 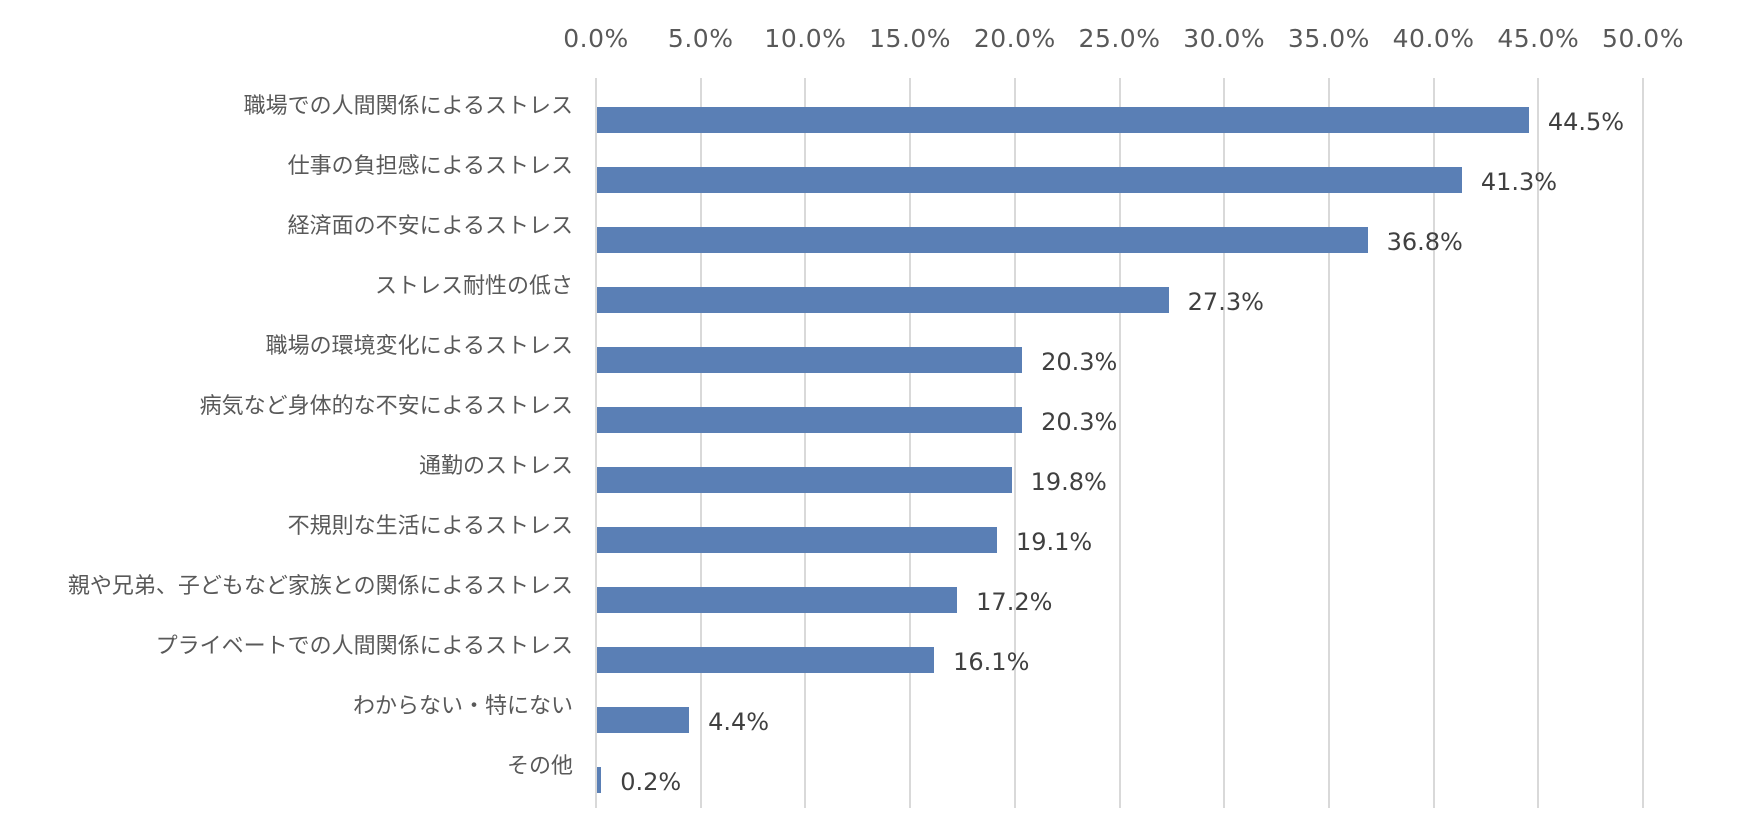 I want to click on category-label: 仕事の負担感によるストレス, so click(x=430, y=166).